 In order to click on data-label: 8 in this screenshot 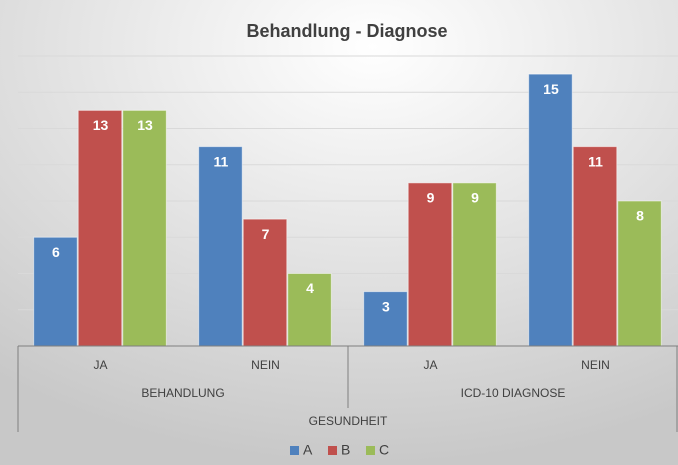, I will do `click(640, 216)`.